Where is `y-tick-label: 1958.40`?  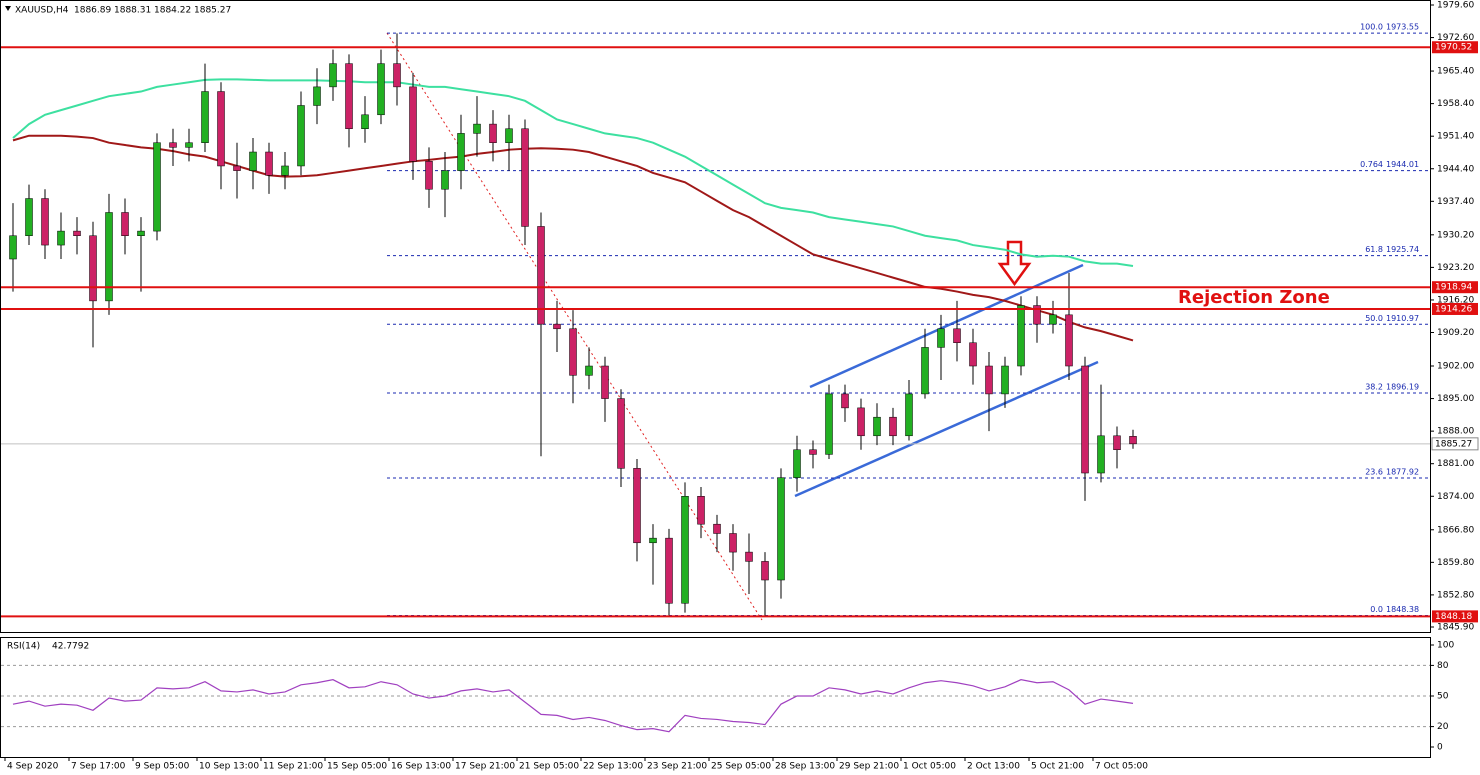 y-tick-label: 1958.40 is located at coordinates (1455, 104).